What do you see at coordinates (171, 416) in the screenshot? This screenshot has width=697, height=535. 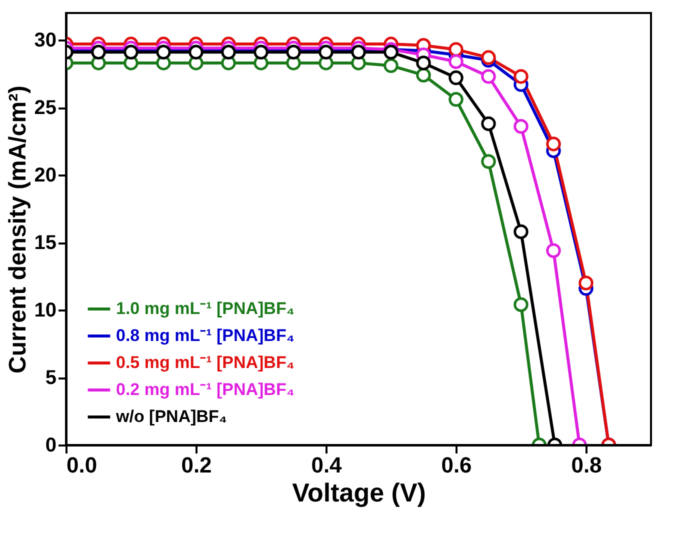 I see `legend-label: w/o [PNA]BF₄` at bounding box center [171, 416].